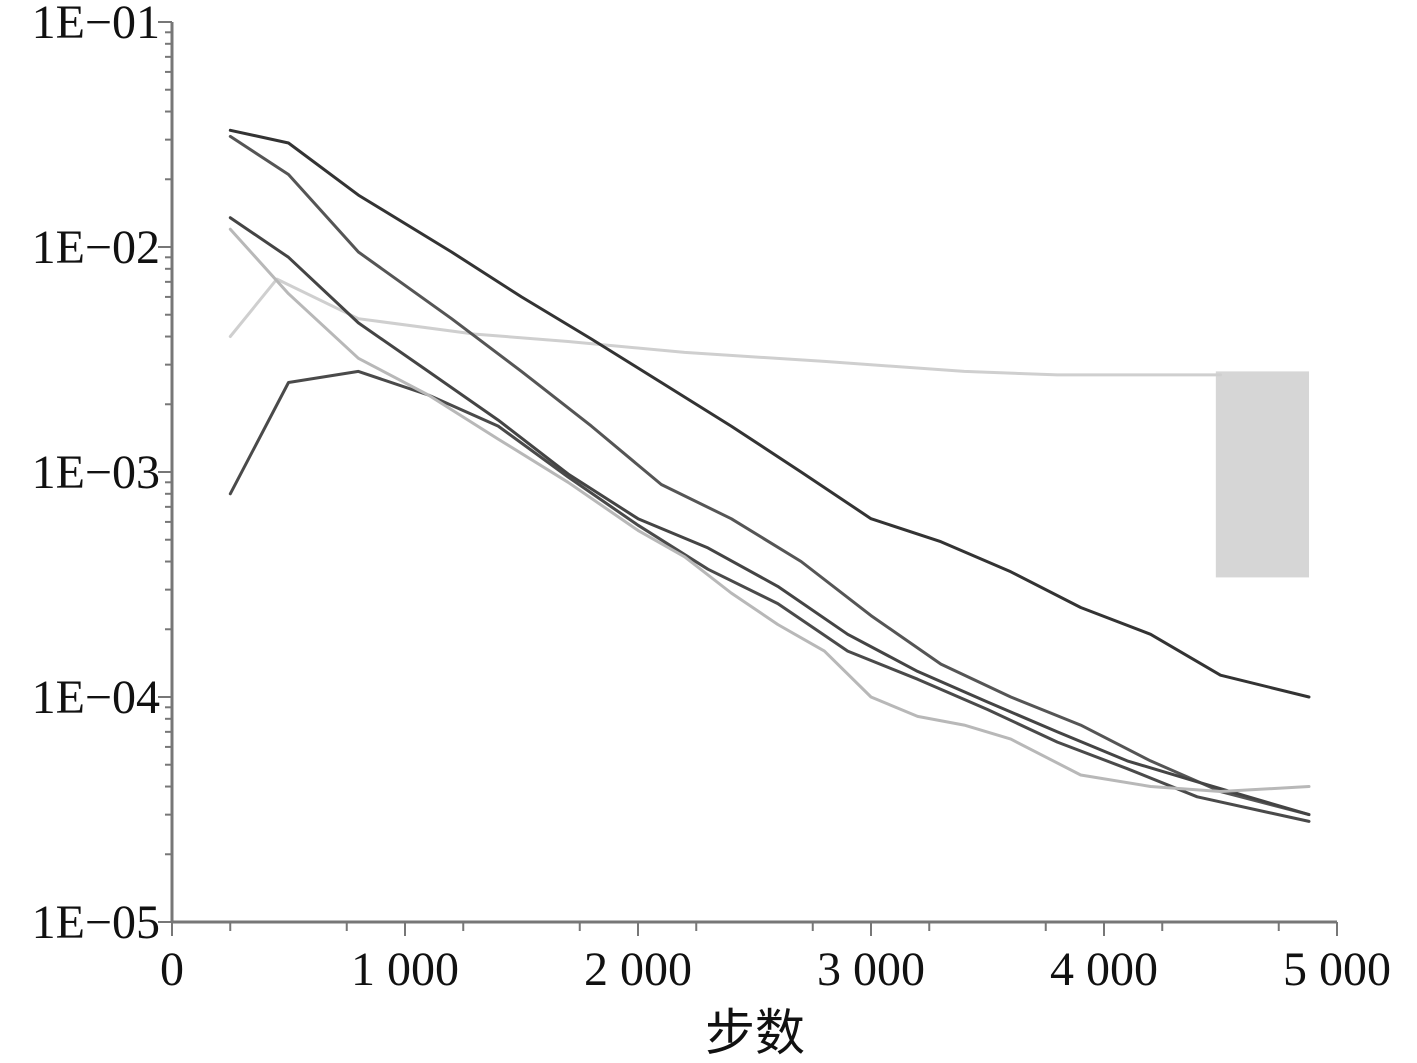 Image resolution: width=1417 pixels, height=1063 pixels. I want to click on chart-bands, so click(1262, 474).